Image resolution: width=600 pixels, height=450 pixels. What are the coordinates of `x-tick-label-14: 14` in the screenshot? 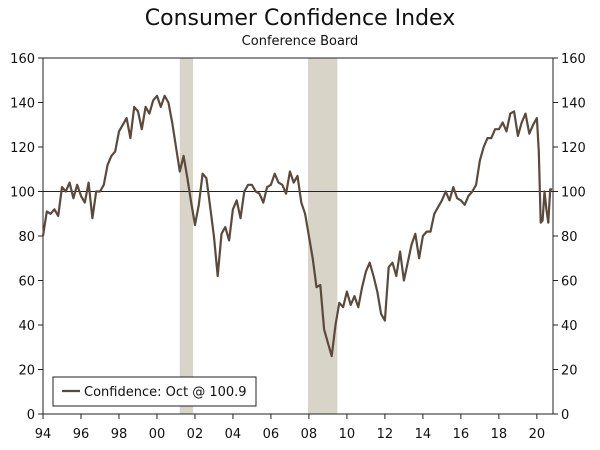 It's located at (423, 434).